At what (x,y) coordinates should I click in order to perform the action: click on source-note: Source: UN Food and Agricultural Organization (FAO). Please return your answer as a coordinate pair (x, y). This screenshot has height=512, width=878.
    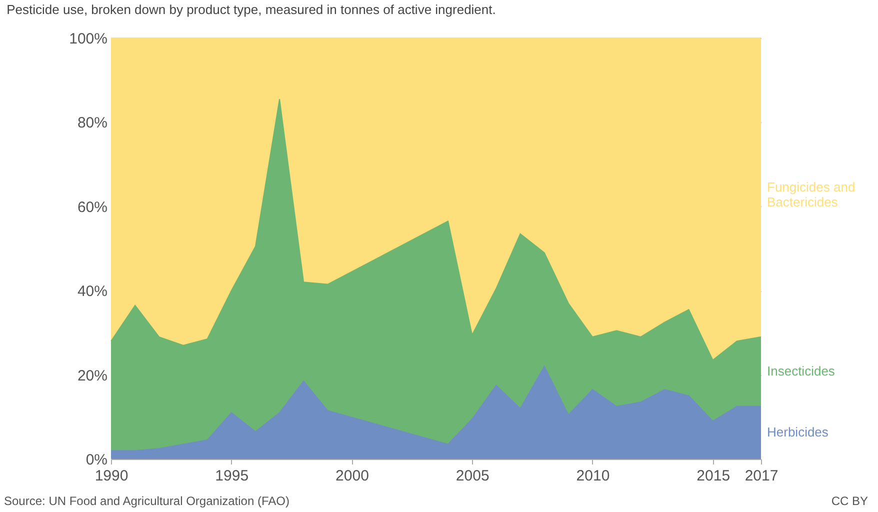
    Looking at the image, I should click on (147, 501).